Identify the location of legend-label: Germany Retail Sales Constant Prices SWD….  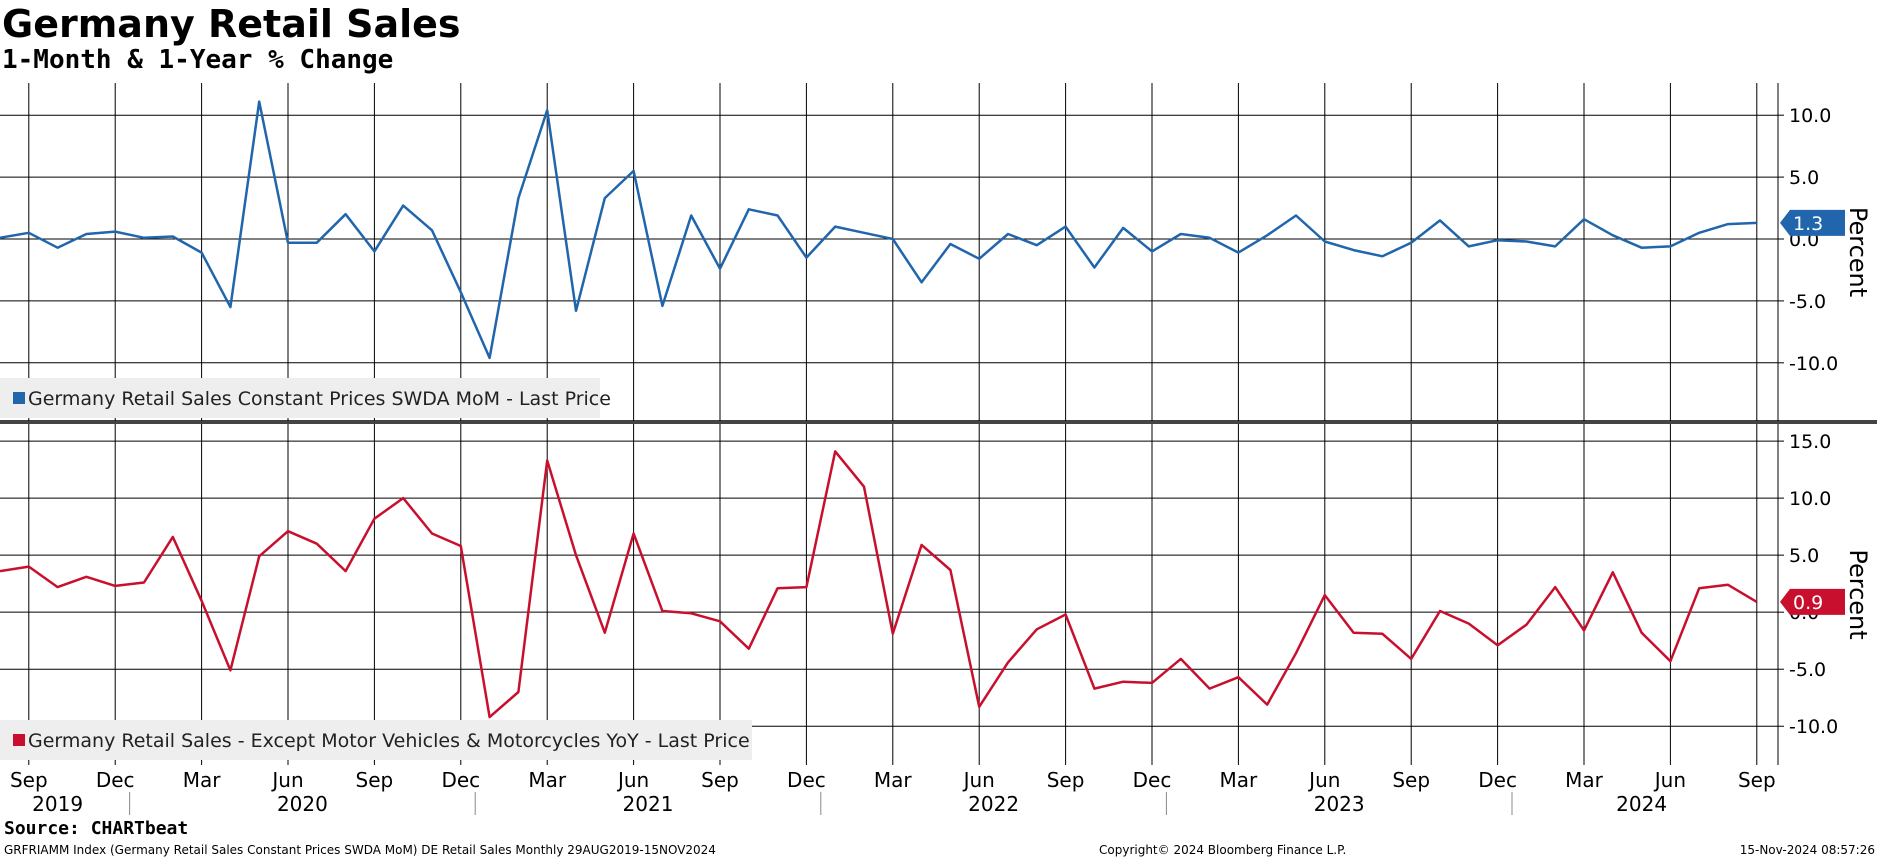
(319, 399).